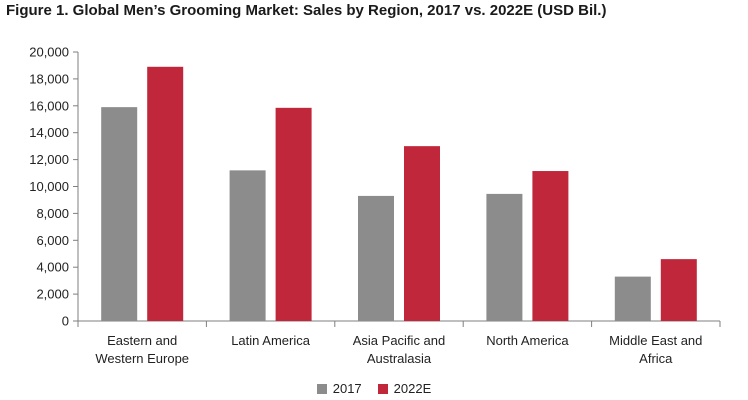  What do you see at coordinates (399, 358) in the screenshot?
I see `x-tick-label: Australasia` at bounding box center [399, 358].